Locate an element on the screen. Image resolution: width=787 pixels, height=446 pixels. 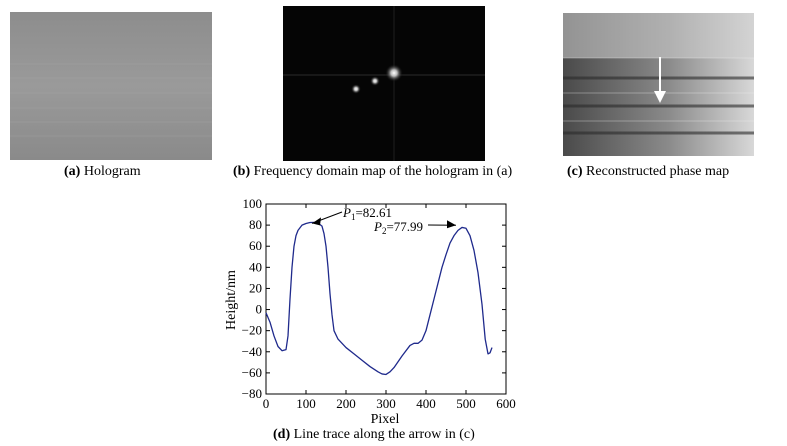
frequency-domain-image is located at coordinates (384, 83).